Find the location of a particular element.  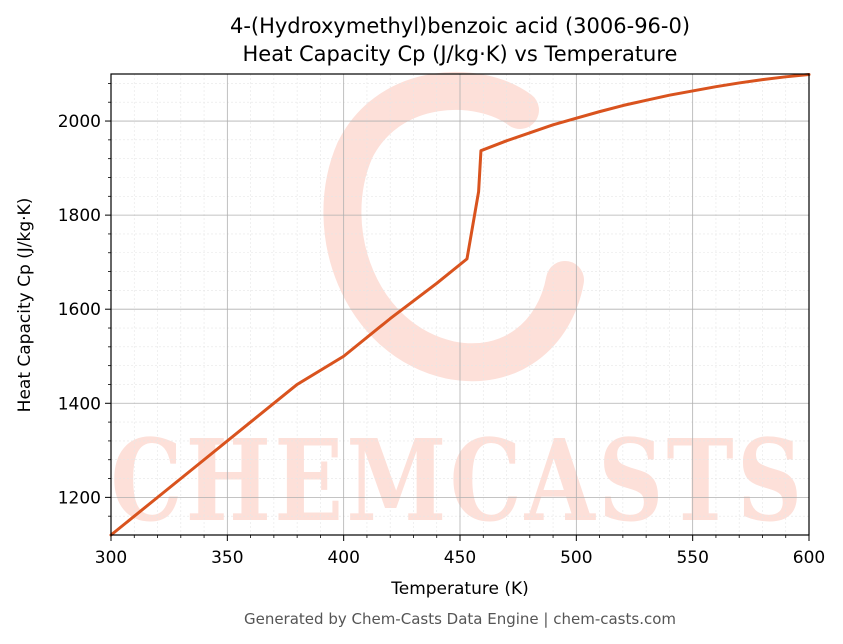

y-tick-label: 1400 is located at coordinates (79, 404).